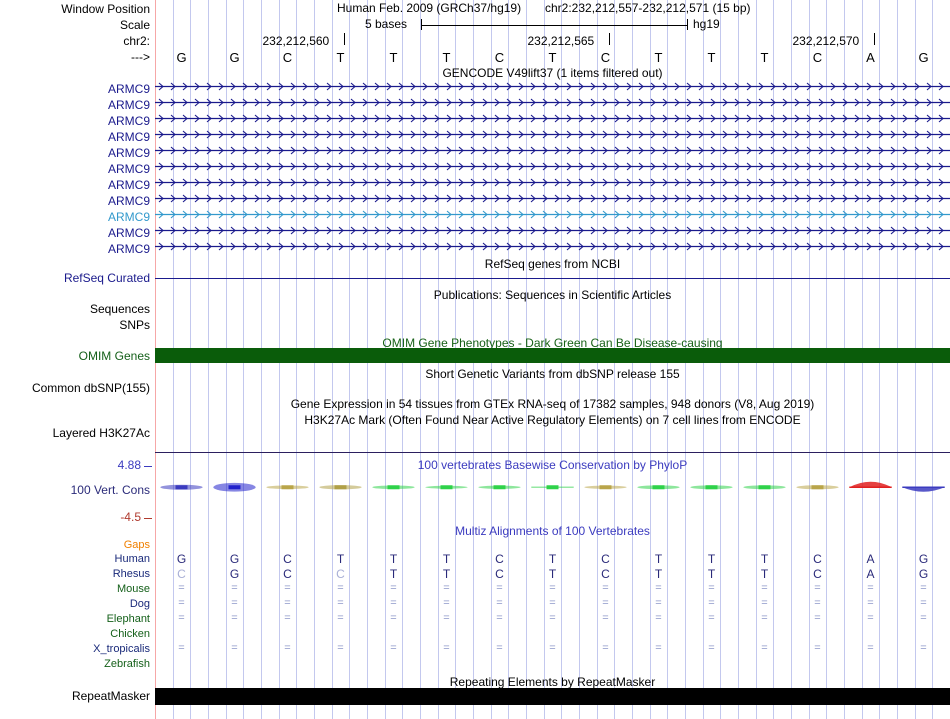  I want to click on assembly-title: Human Feb. 2009 (GRCh37/hg19), so click(429, 8).